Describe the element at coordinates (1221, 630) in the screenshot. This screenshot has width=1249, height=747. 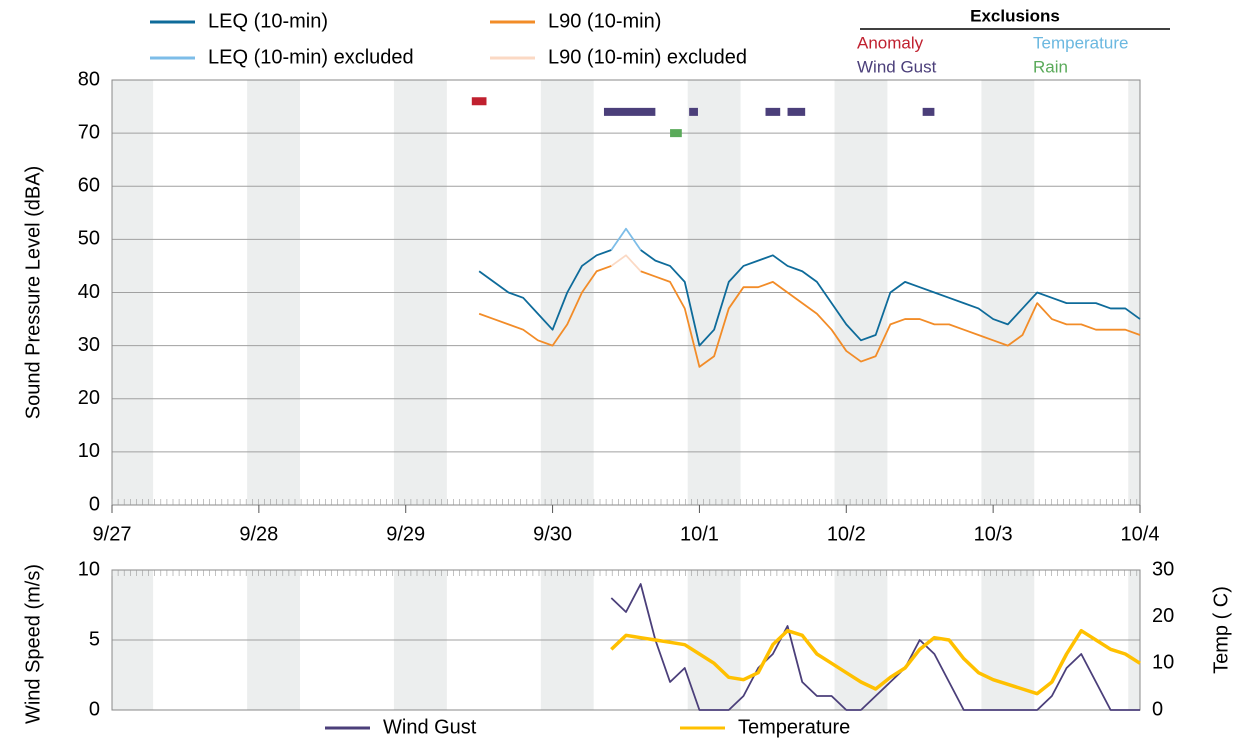
I see `y2-axis-label: Temp ( C)` at that location.